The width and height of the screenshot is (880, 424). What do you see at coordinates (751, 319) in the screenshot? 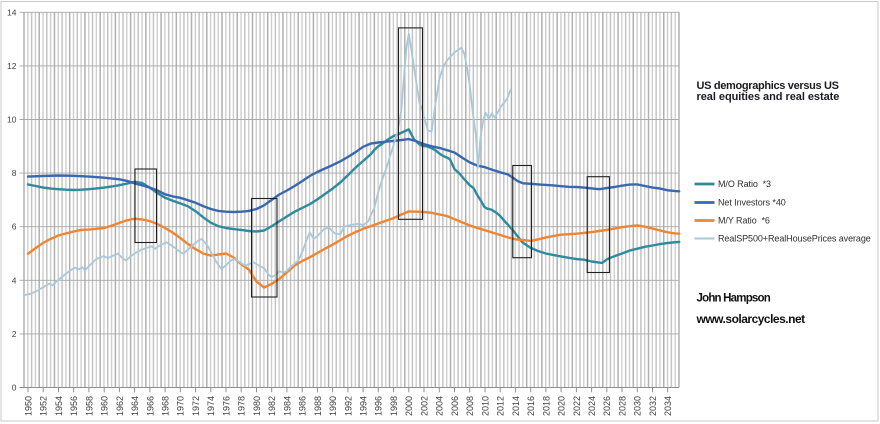
I see `svg-text: www.solarcycles.net` at bounding box center [751, 319].